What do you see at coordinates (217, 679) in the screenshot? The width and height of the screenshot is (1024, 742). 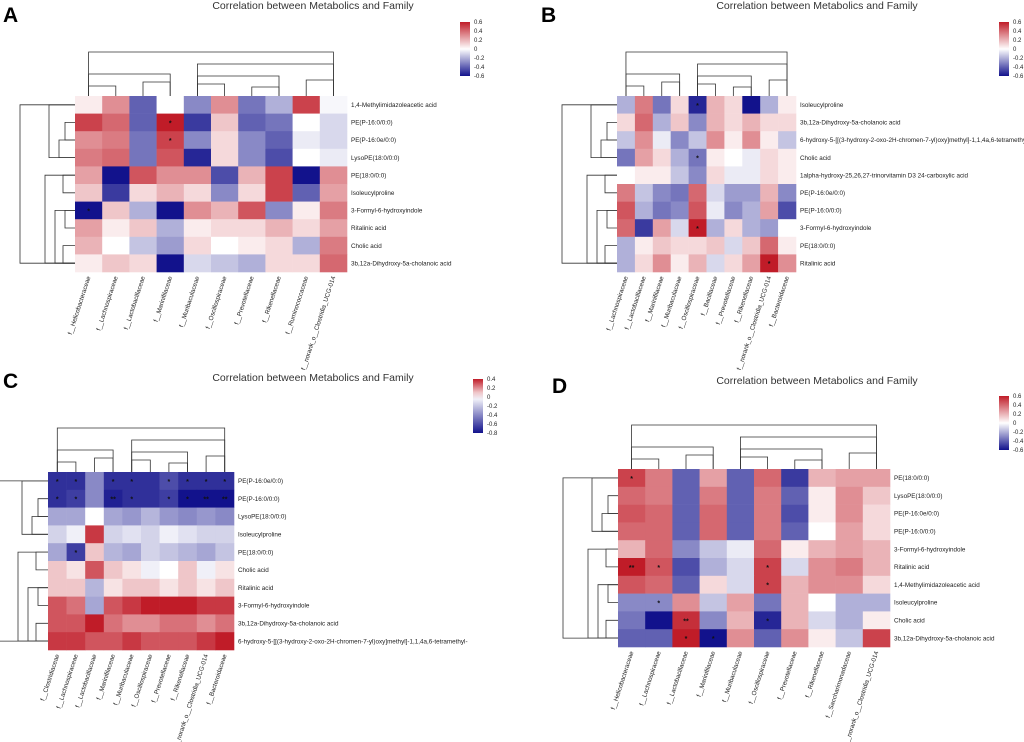 I see `column-label: f__Bacteroidaceae` at bounding box center [217, 679].